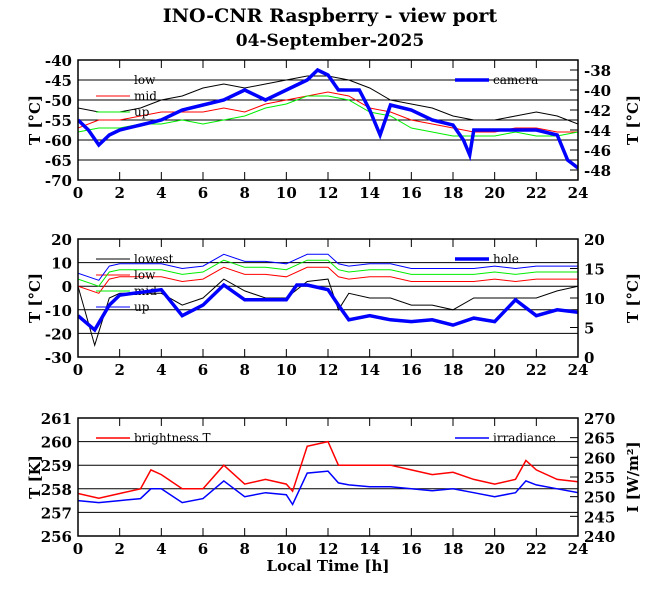  Describe the element at coordinates (599, 419) in the screenshot. I see `y-right-tick-label: 270` at that location.